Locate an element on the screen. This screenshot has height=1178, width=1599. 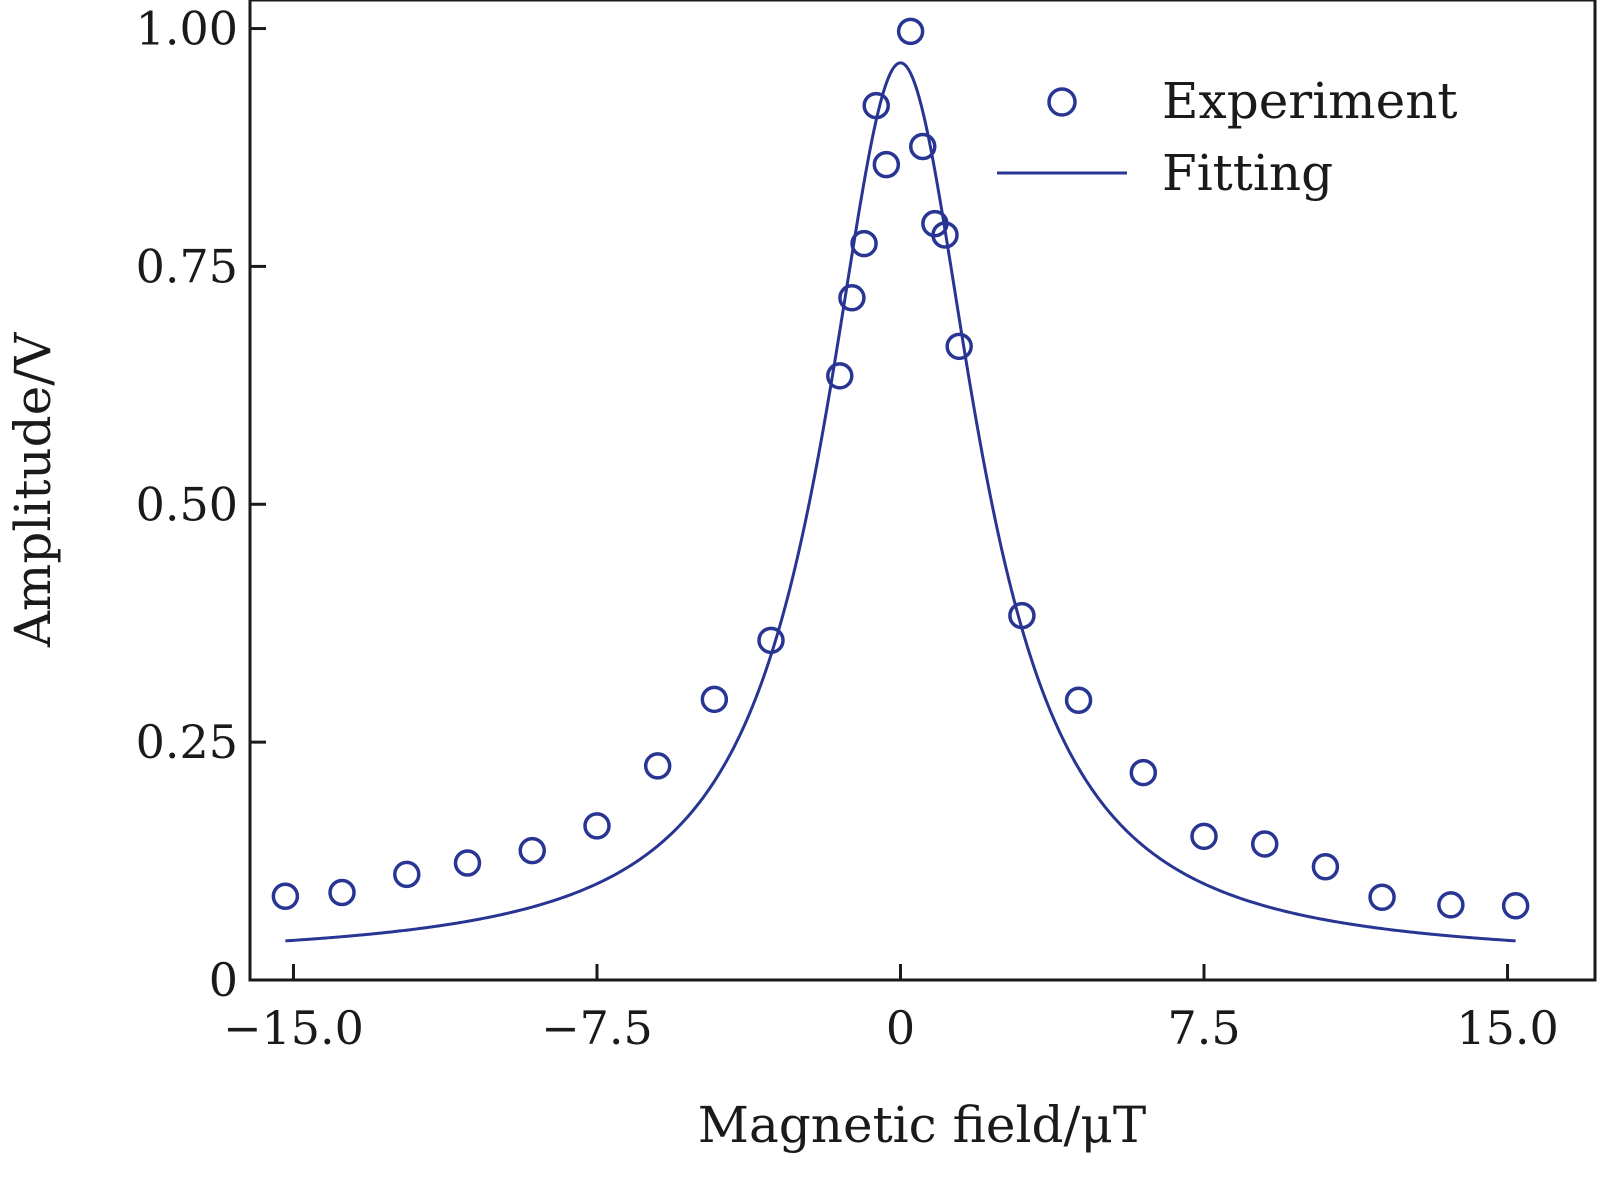
y-tick-label: 0 is located at coordinates (223, 980).